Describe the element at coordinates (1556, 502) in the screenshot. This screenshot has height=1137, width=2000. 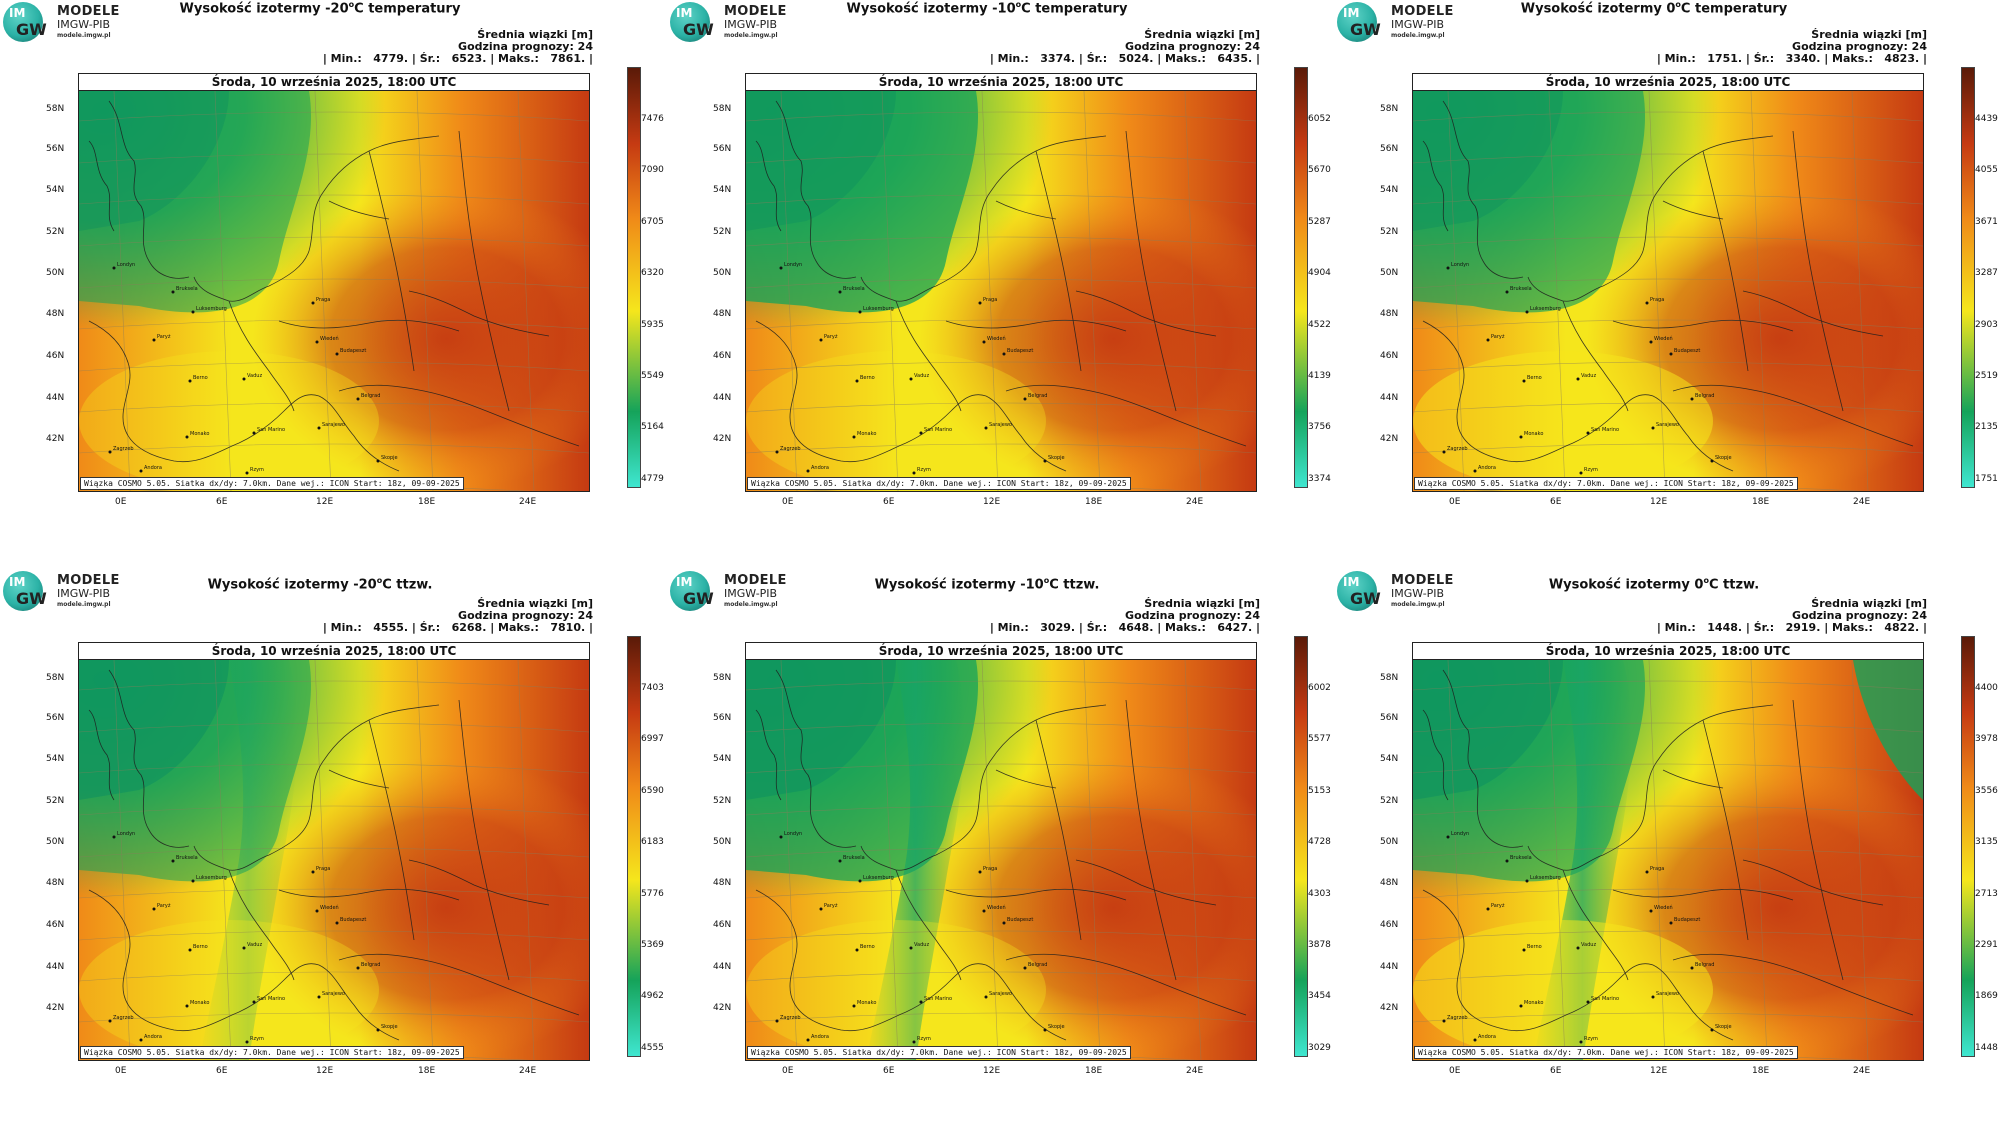
I see `lon-tick-label: 6E` at that location.